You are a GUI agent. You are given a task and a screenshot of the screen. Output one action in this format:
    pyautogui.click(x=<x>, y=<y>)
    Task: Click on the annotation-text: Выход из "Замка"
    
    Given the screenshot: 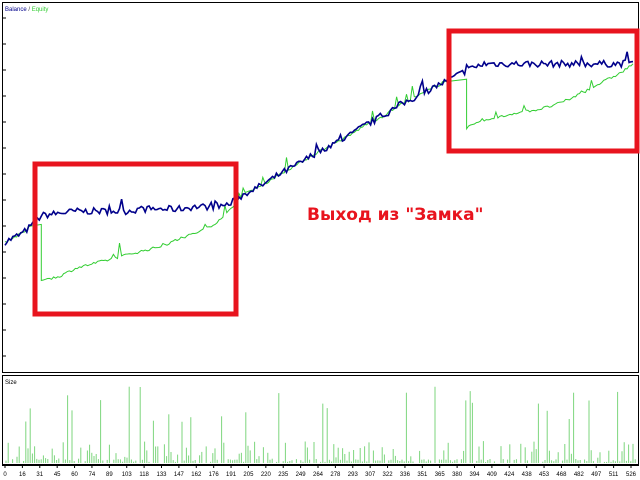 What is the action you would take?
    pyautogui.click(x=395, y=215)
    